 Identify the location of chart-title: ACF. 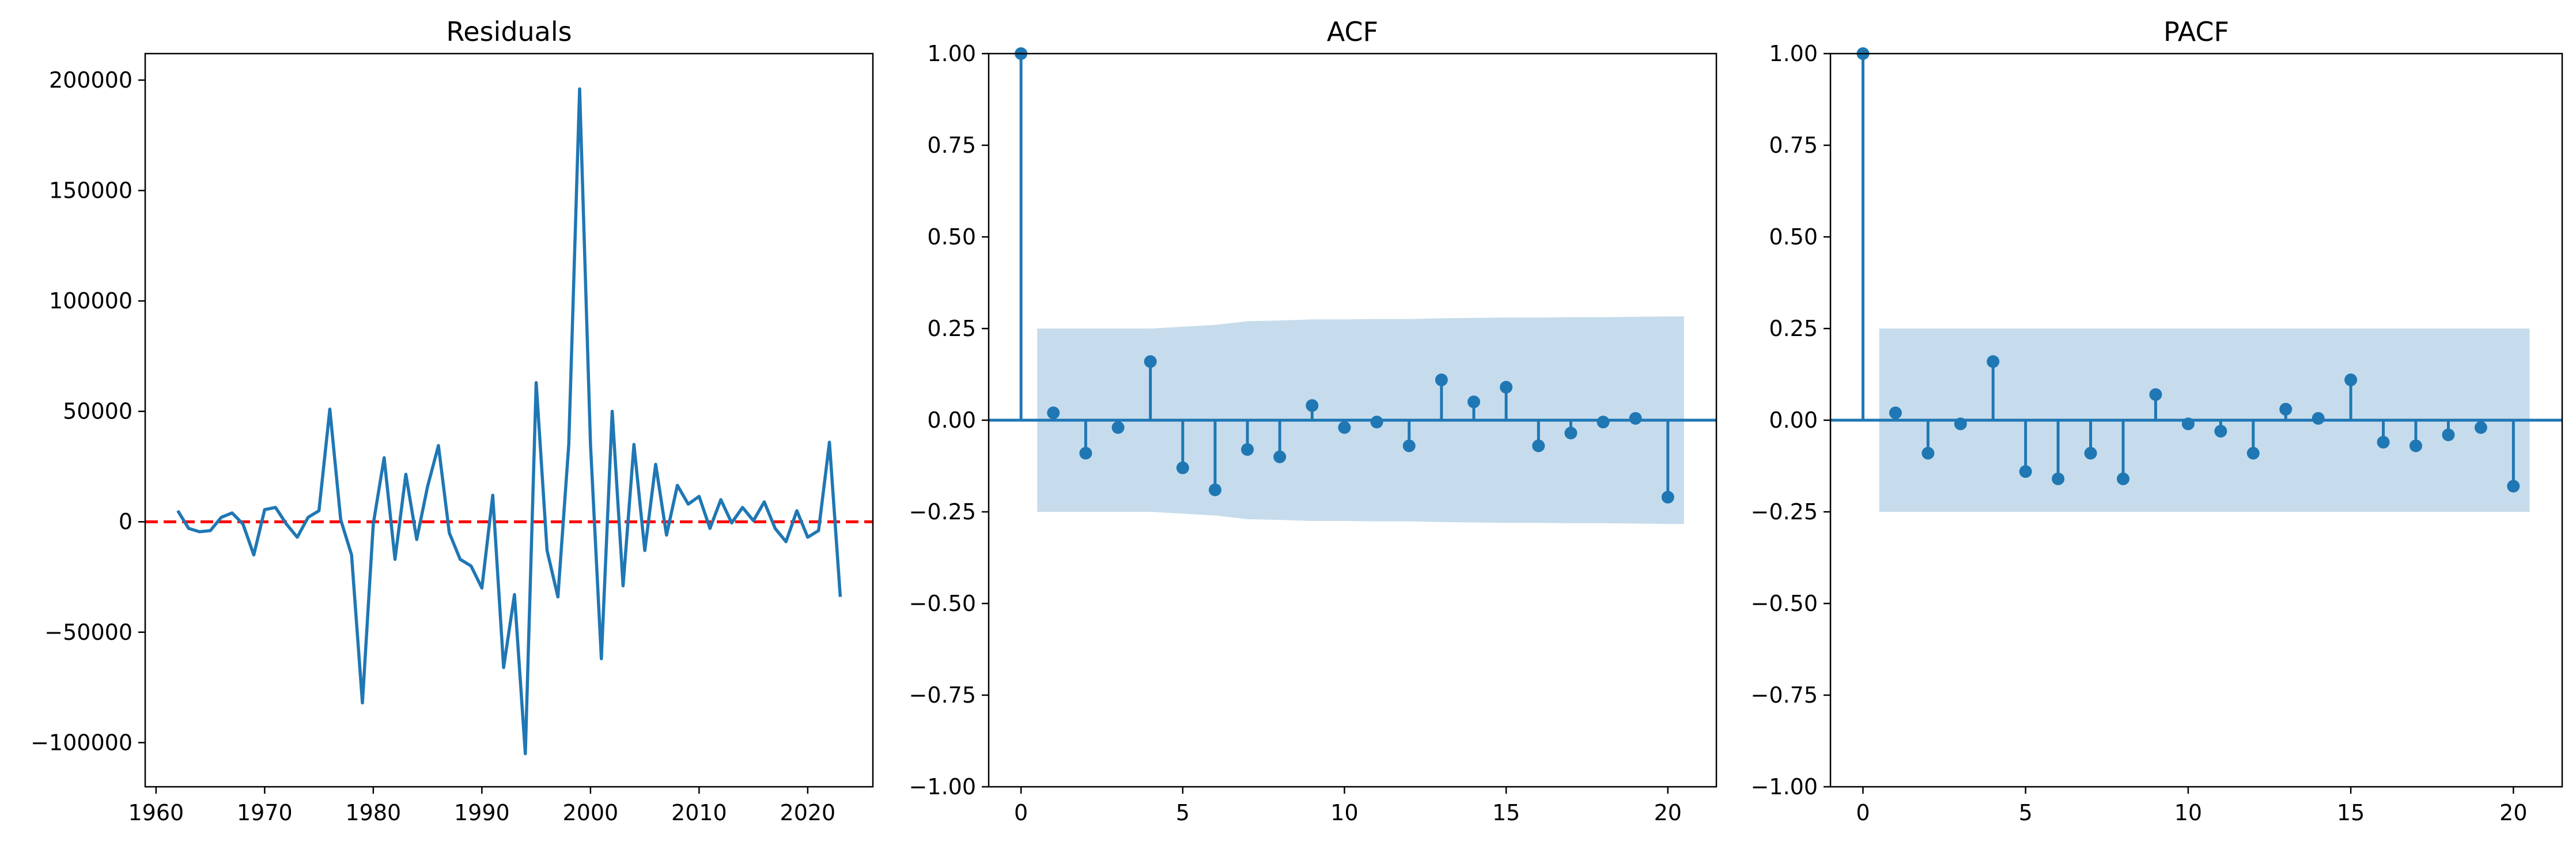
(1352, 32).